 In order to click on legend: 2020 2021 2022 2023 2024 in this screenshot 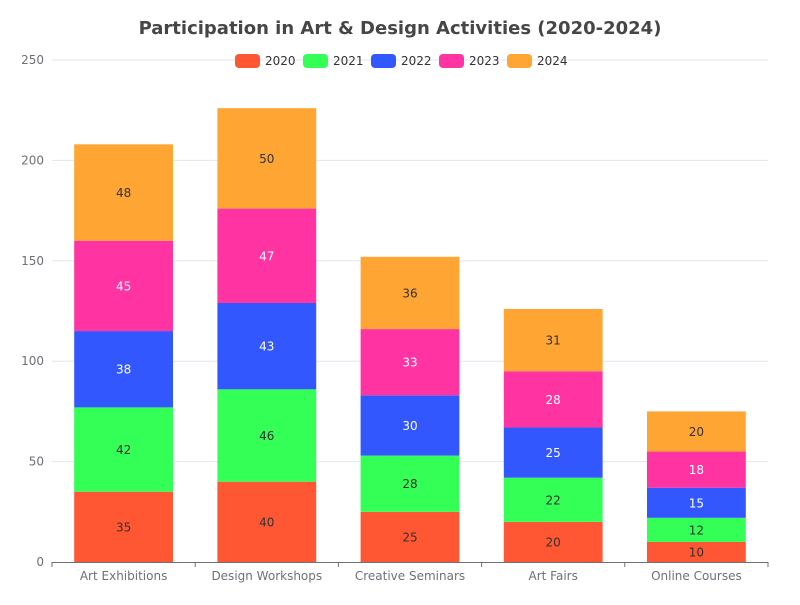, I will do `click(401, 61)`.